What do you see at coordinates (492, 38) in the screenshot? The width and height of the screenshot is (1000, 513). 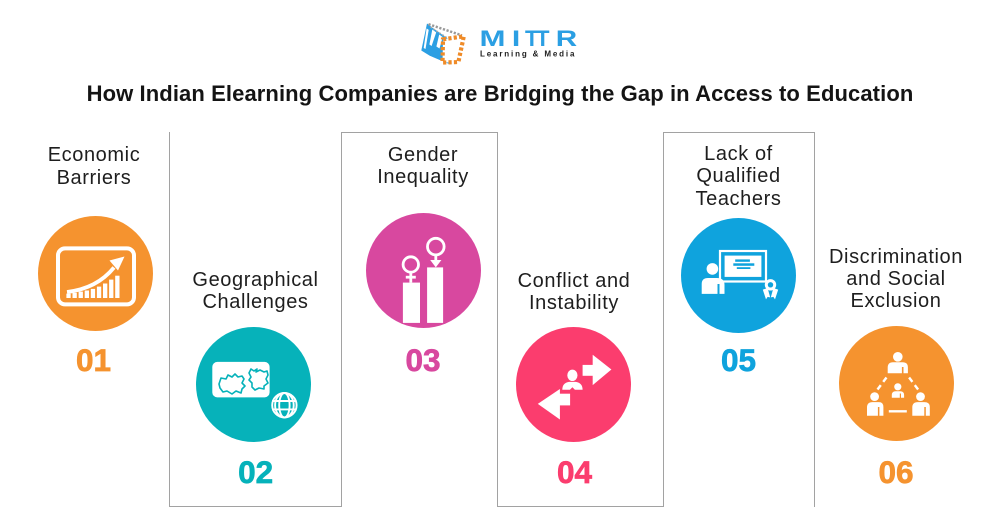 I see `svg-text: M` at bounding box center [492, 38].